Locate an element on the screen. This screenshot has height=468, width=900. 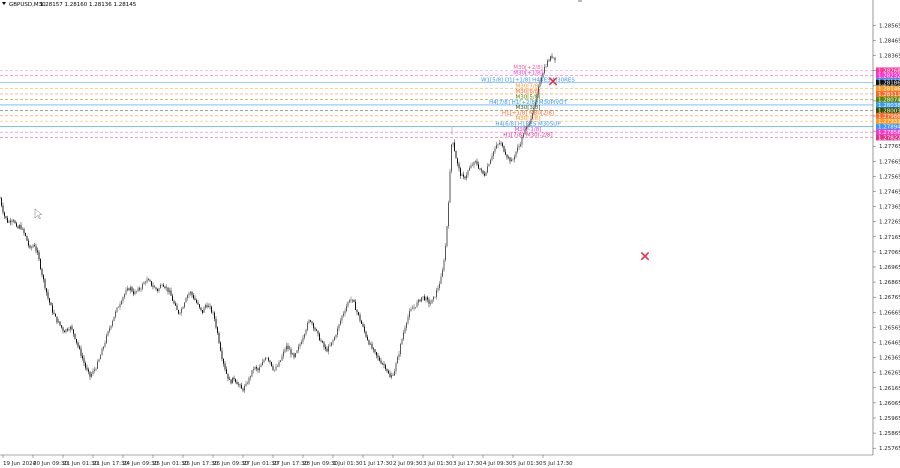
chevron-down-icon is located at coordinates (4, 3).